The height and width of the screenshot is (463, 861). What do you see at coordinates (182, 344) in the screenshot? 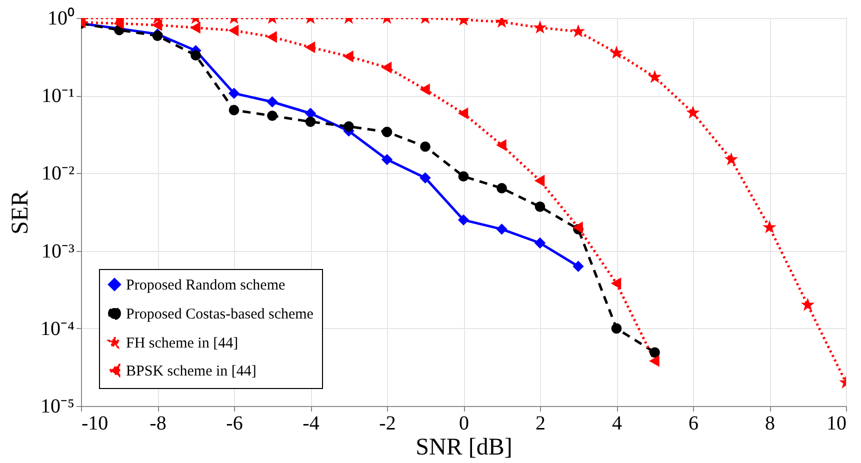
I see `legend-label: FH scheme in [44]` at bounding box center [182, 344].